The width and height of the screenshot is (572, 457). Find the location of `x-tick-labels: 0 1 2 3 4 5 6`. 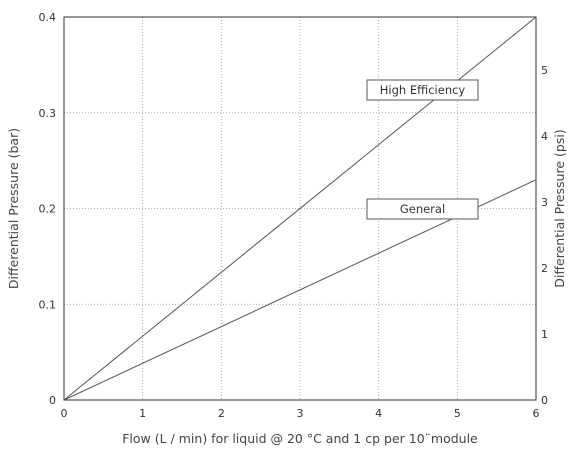

x-tick-labels: 0 1 2 3 4 5 6 is located at coordinates (300, 413).